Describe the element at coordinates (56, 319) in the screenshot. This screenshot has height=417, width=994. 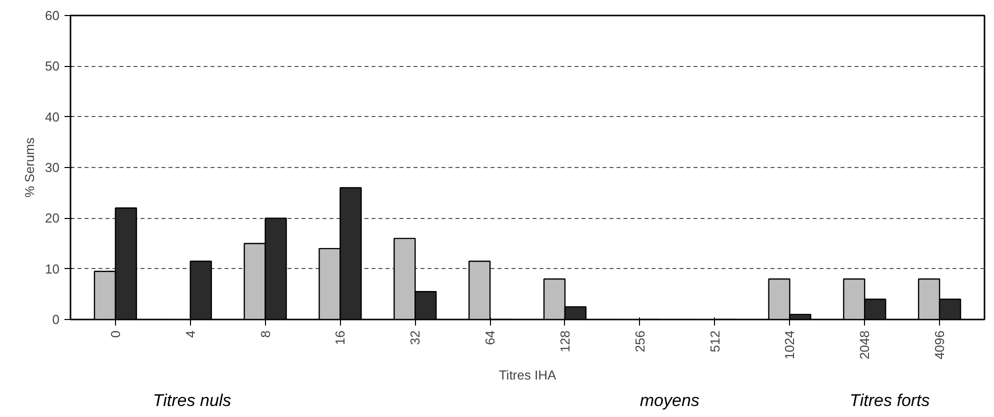
I see `y-tick-label: 0` at that location.